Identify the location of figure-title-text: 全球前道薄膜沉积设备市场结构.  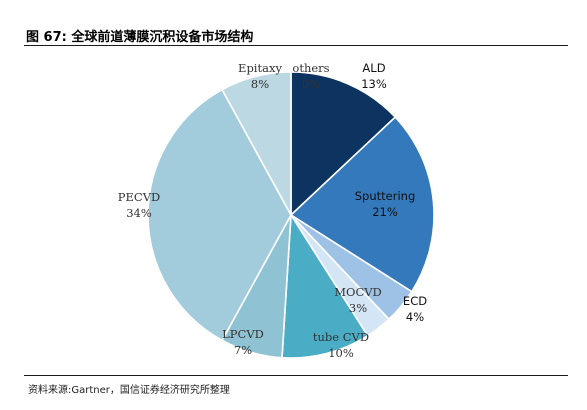
(162, 37).